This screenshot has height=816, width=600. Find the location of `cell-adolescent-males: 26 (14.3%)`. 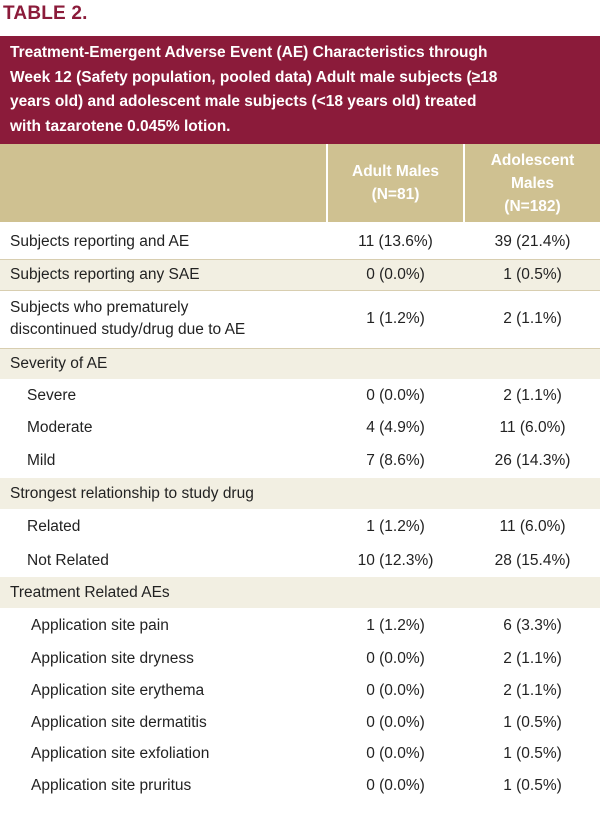

cell-adolescent-males: 26 (14.3%) is located at coordinates (532, 460).